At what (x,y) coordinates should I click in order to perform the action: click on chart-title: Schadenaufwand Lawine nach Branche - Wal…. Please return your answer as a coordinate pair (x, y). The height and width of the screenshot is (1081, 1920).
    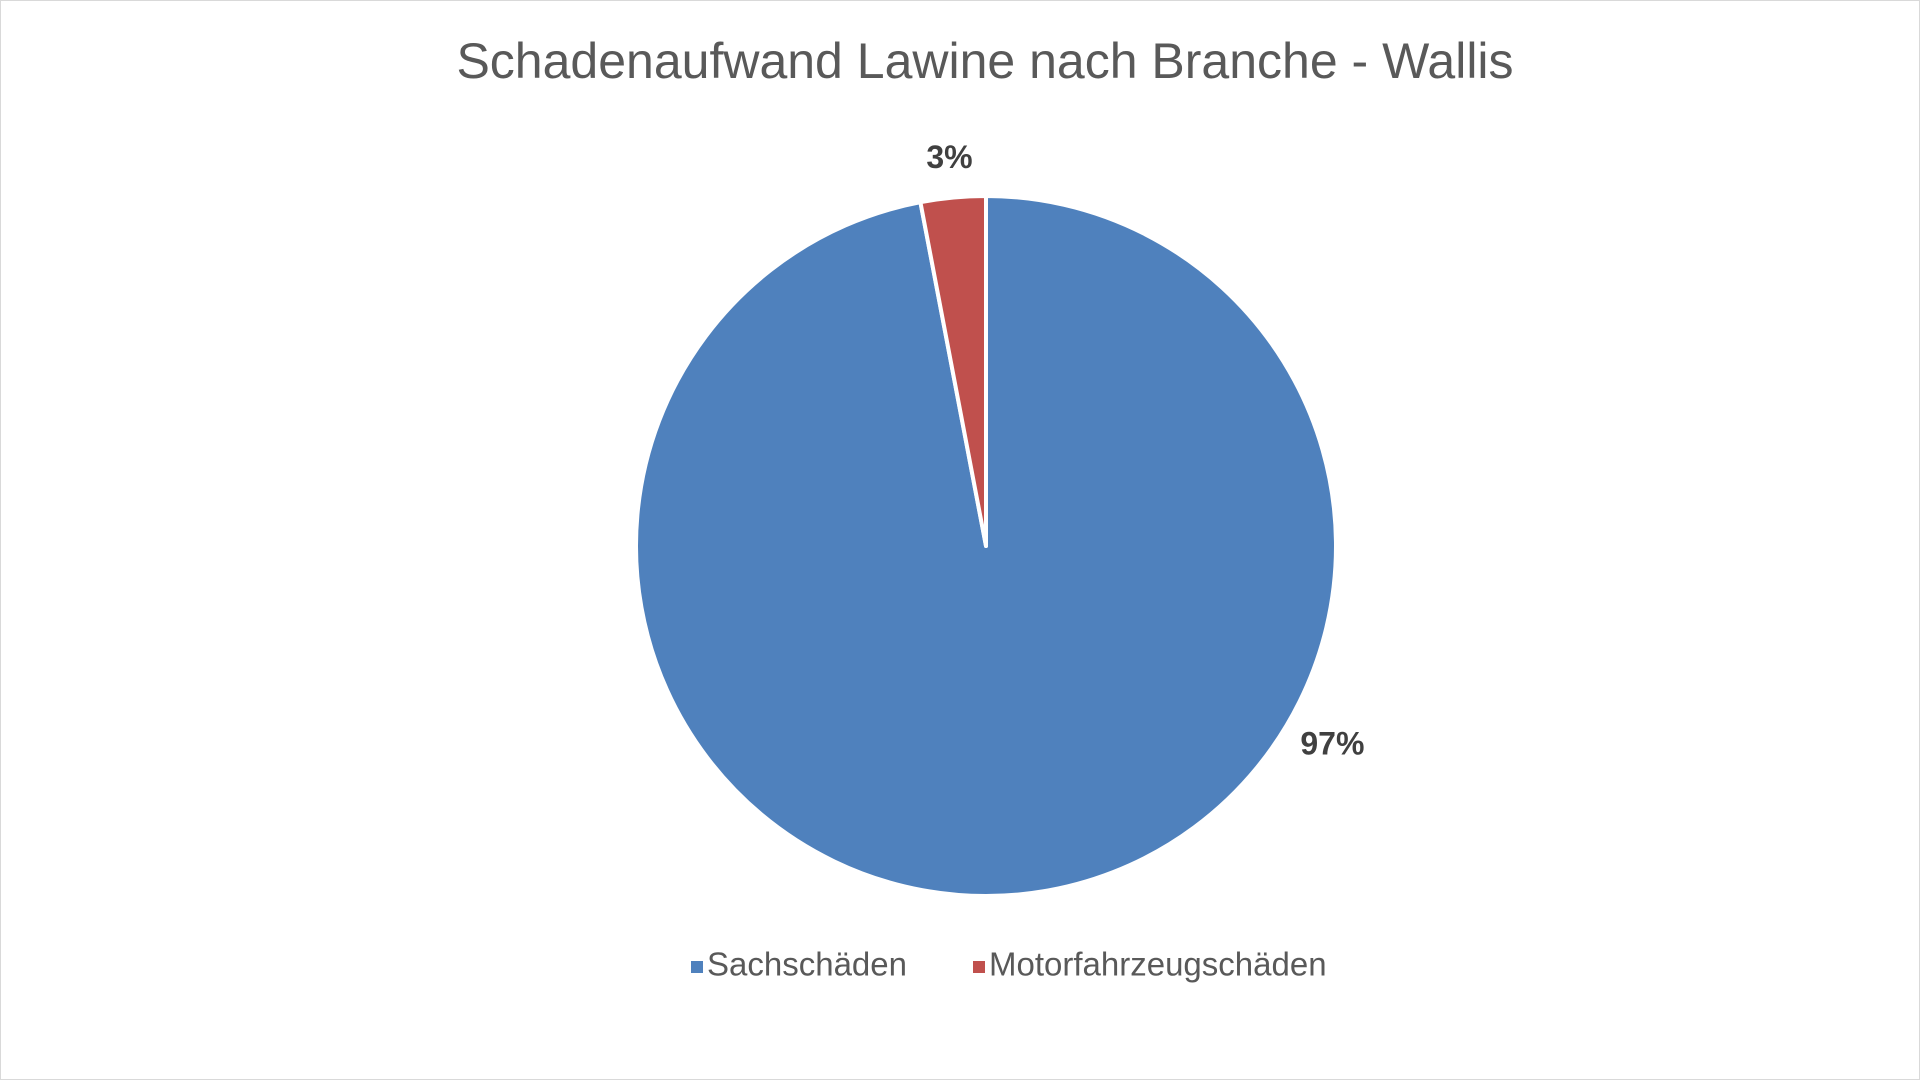
    Looking at the image, I should click on (984, 61).